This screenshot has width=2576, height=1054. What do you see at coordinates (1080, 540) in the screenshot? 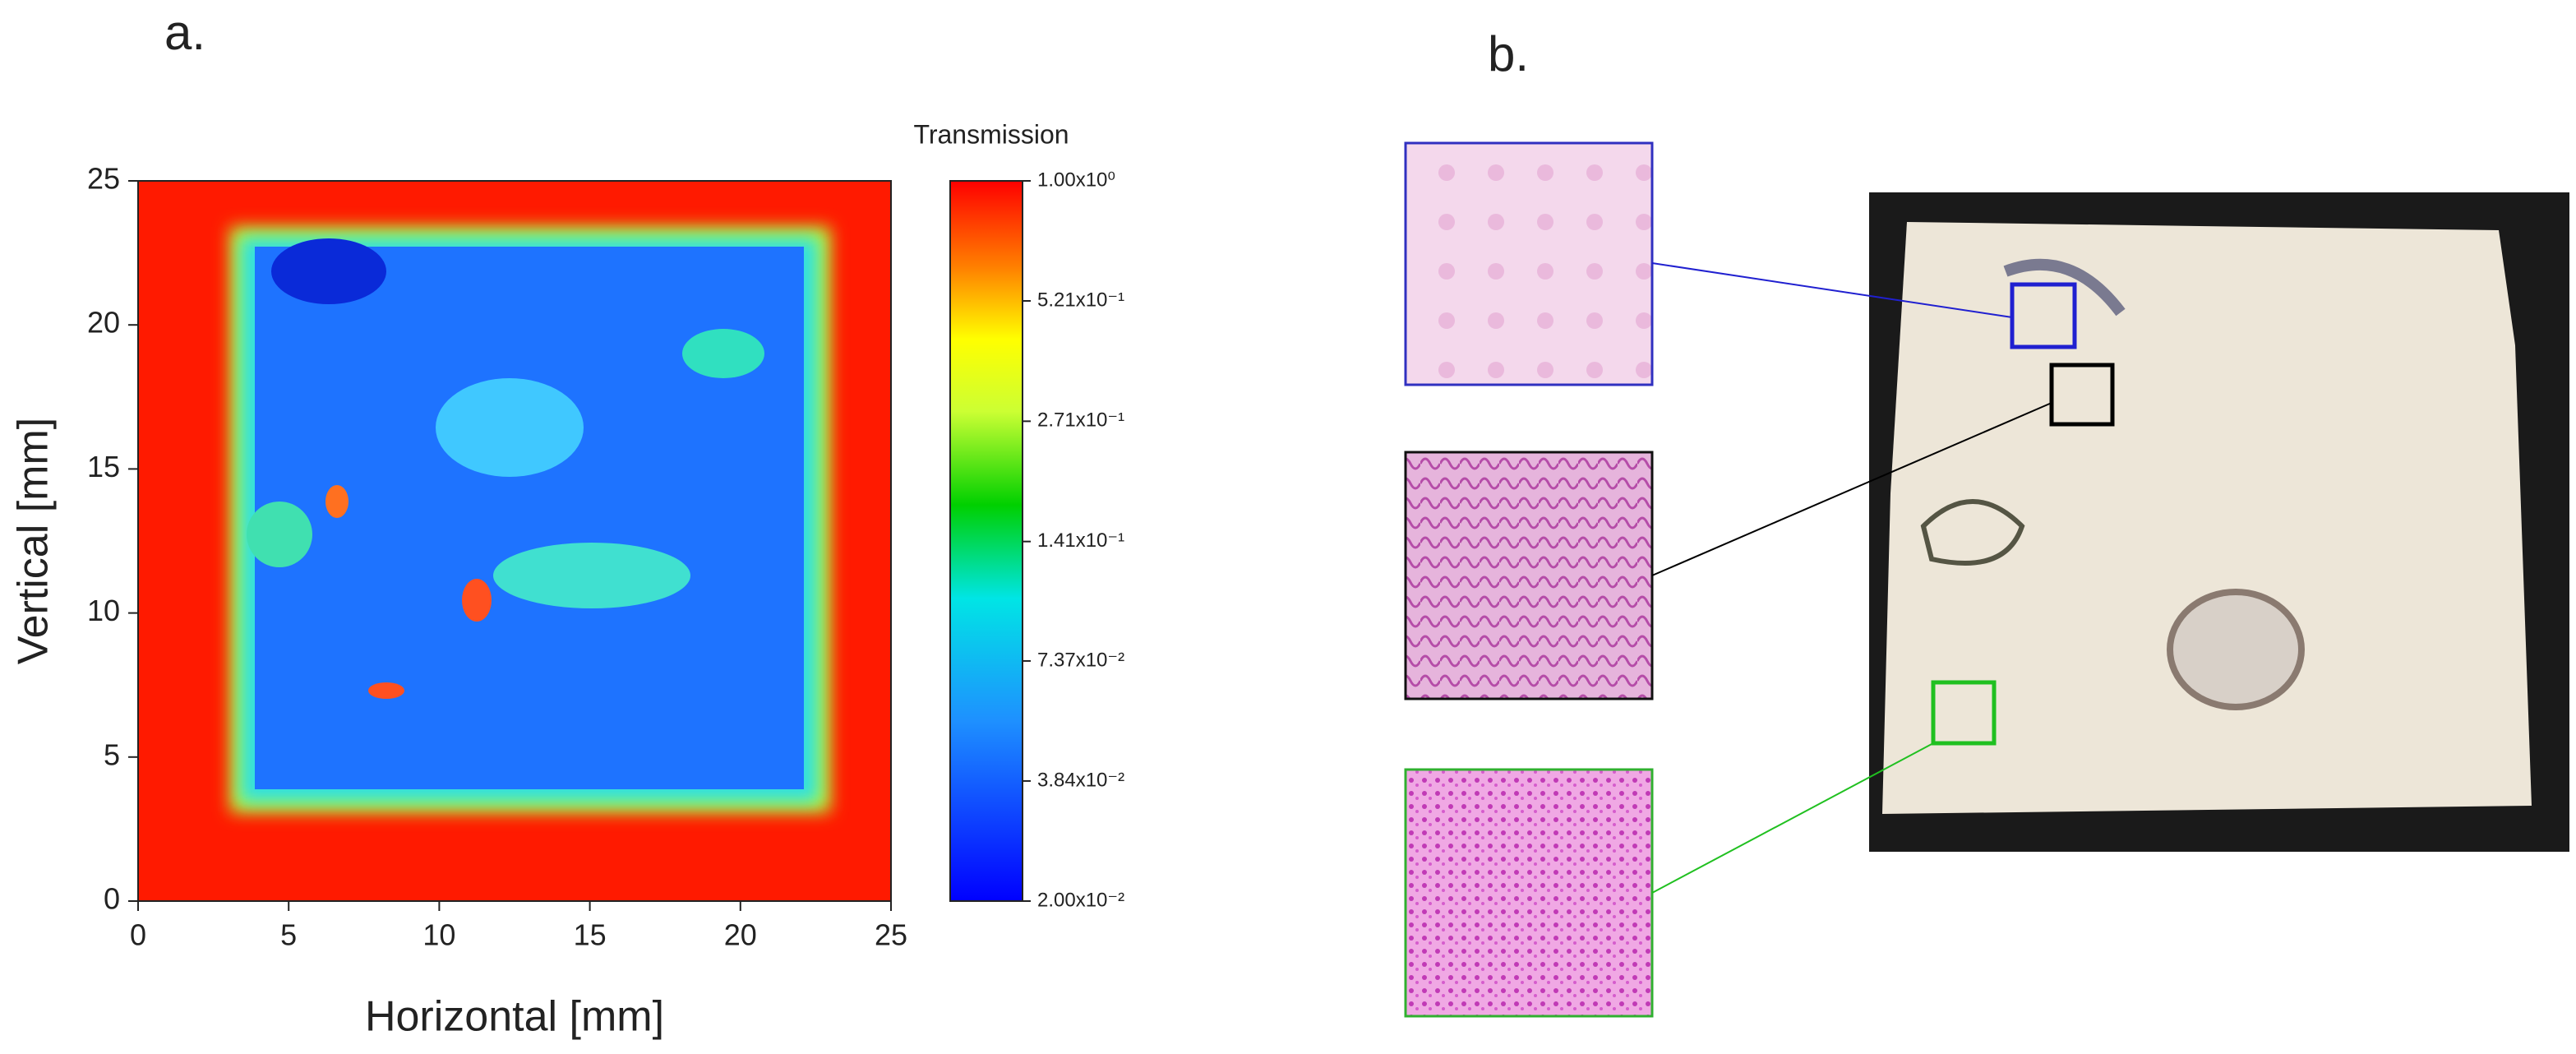
I see `colorbar-tick-label: 1.41x10⁻¹` at bounding box center [1080, 540].